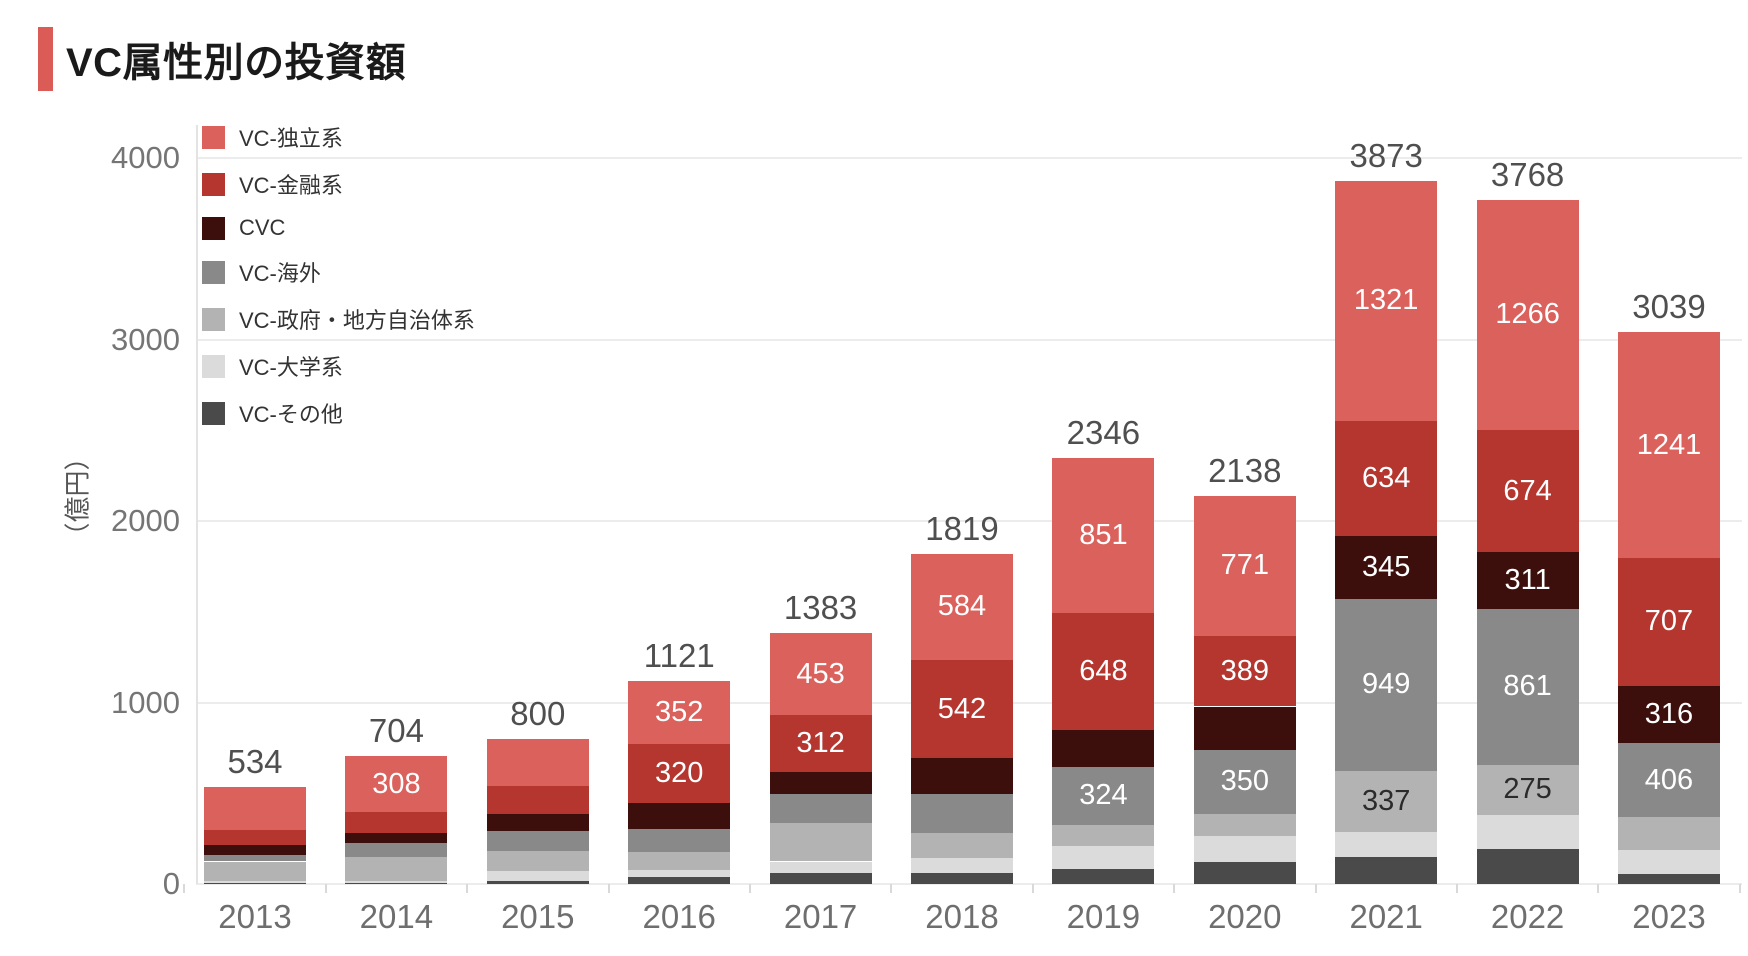 This screenshot has width=1748, height=956. I want to click on bar-segment-2022-VC-海外: 861, so click(1527, 686).